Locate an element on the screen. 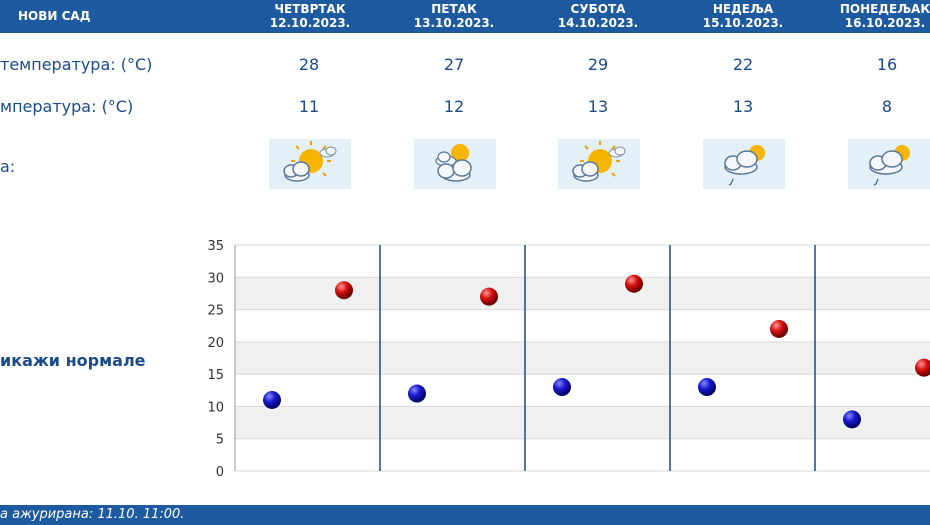  day-name: СУБОТА is located at coordinates (598, 9).